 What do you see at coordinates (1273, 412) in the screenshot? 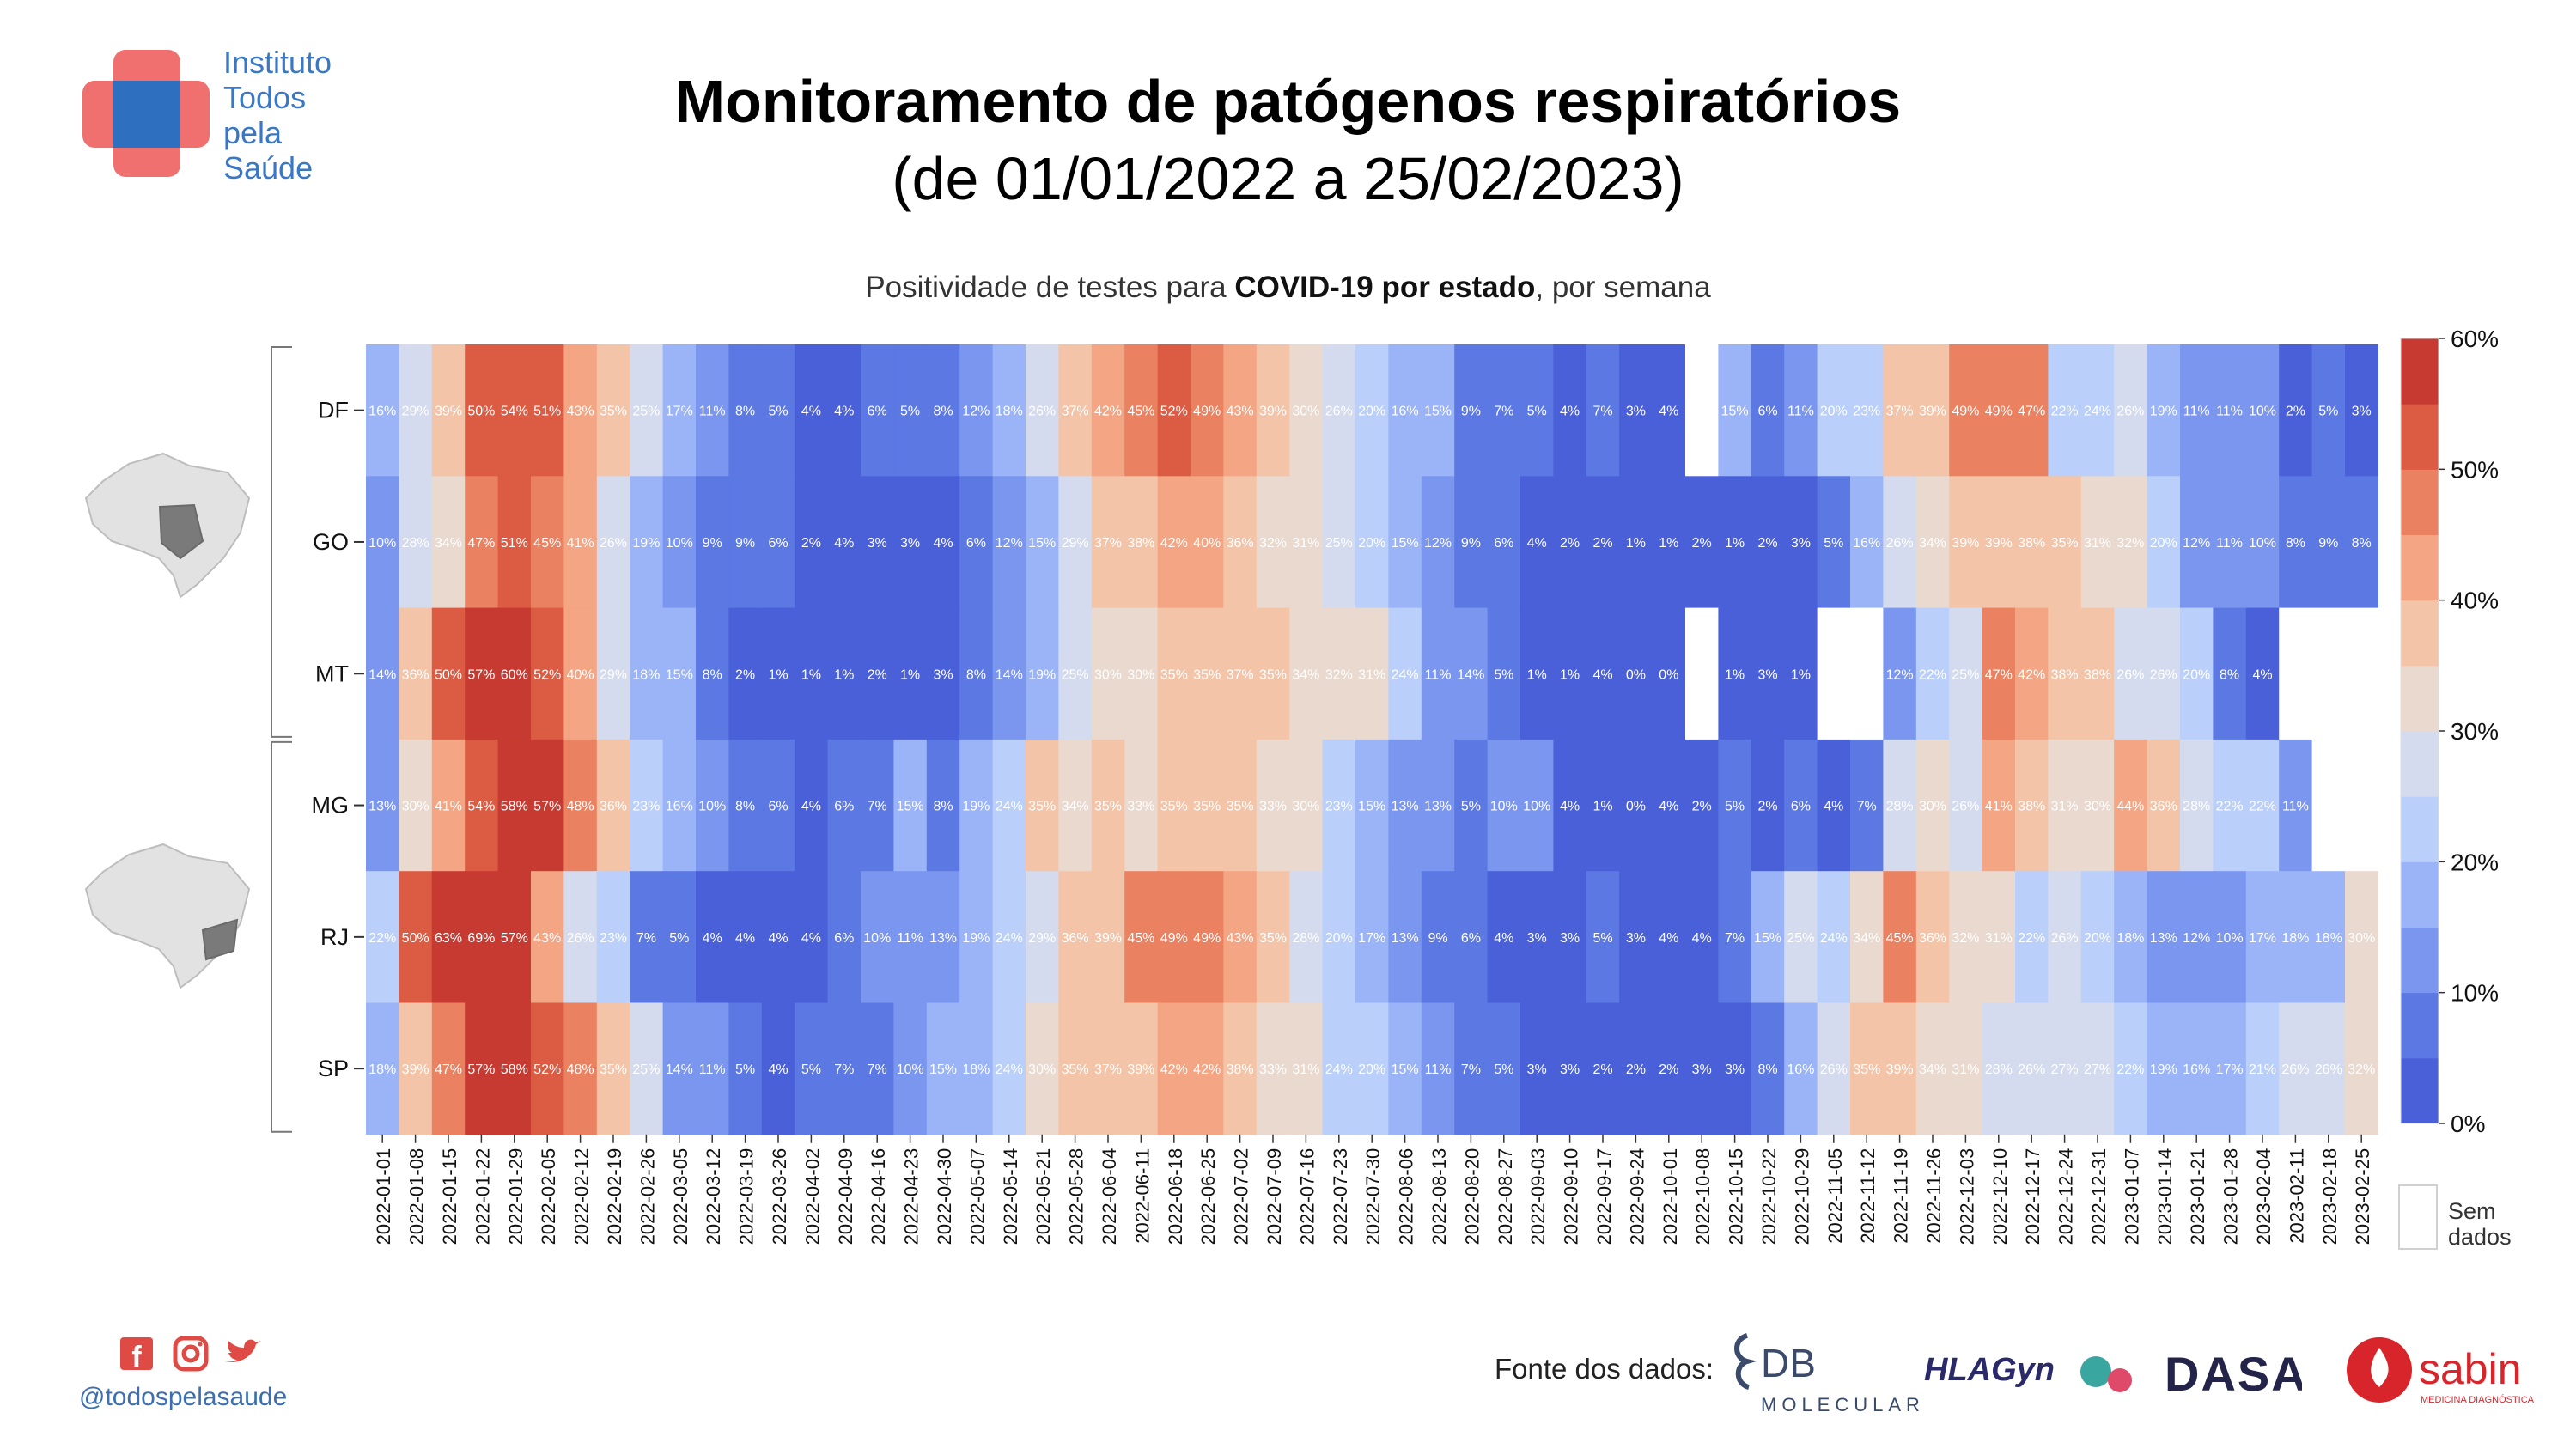
I see `cell-label: 39%` at bounding box center [1273, 412].